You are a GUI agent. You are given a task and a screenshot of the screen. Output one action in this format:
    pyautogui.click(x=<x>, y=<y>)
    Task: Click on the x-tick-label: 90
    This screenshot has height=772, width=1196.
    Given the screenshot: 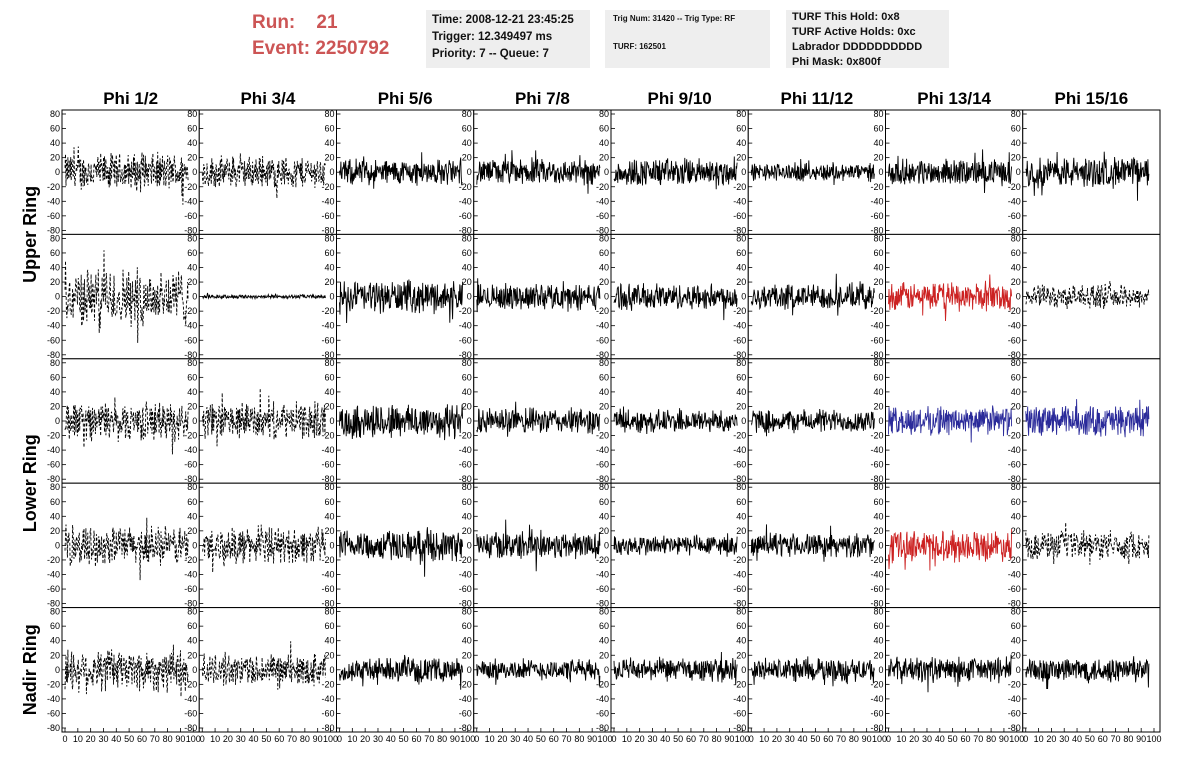 What is the action you would take?
    pyautogui.click(x=180, y=739)
    